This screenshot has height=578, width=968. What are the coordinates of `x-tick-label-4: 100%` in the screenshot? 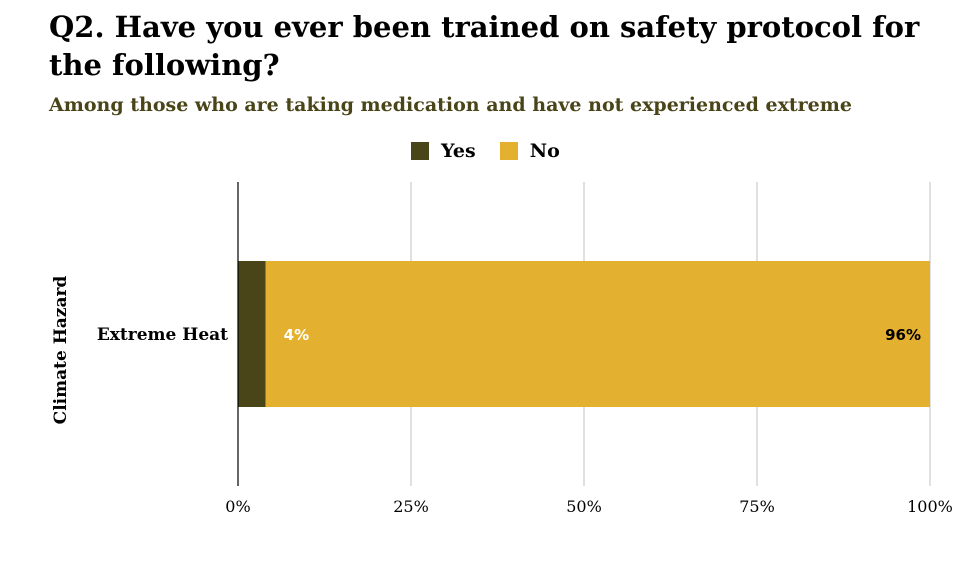 It's located at (930, 506).